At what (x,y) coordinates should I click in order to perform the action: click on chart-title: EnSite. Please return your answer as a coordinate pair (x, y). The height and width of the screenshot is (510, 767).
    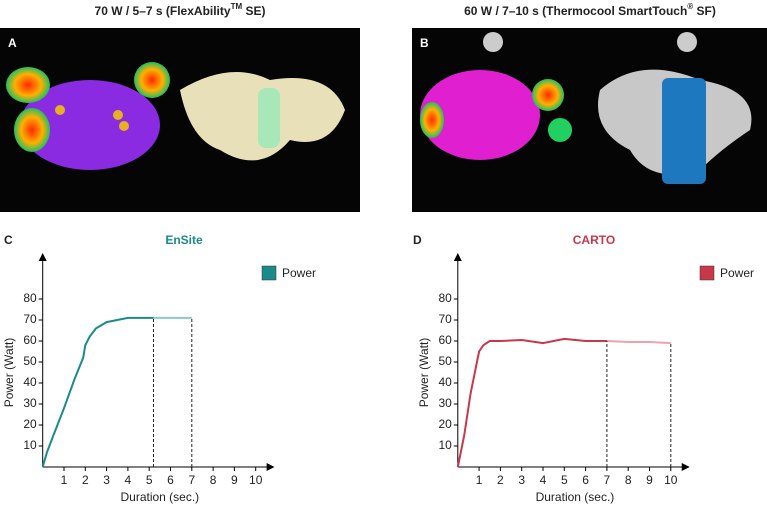
    Looking at the image, I should click on (184, 240).